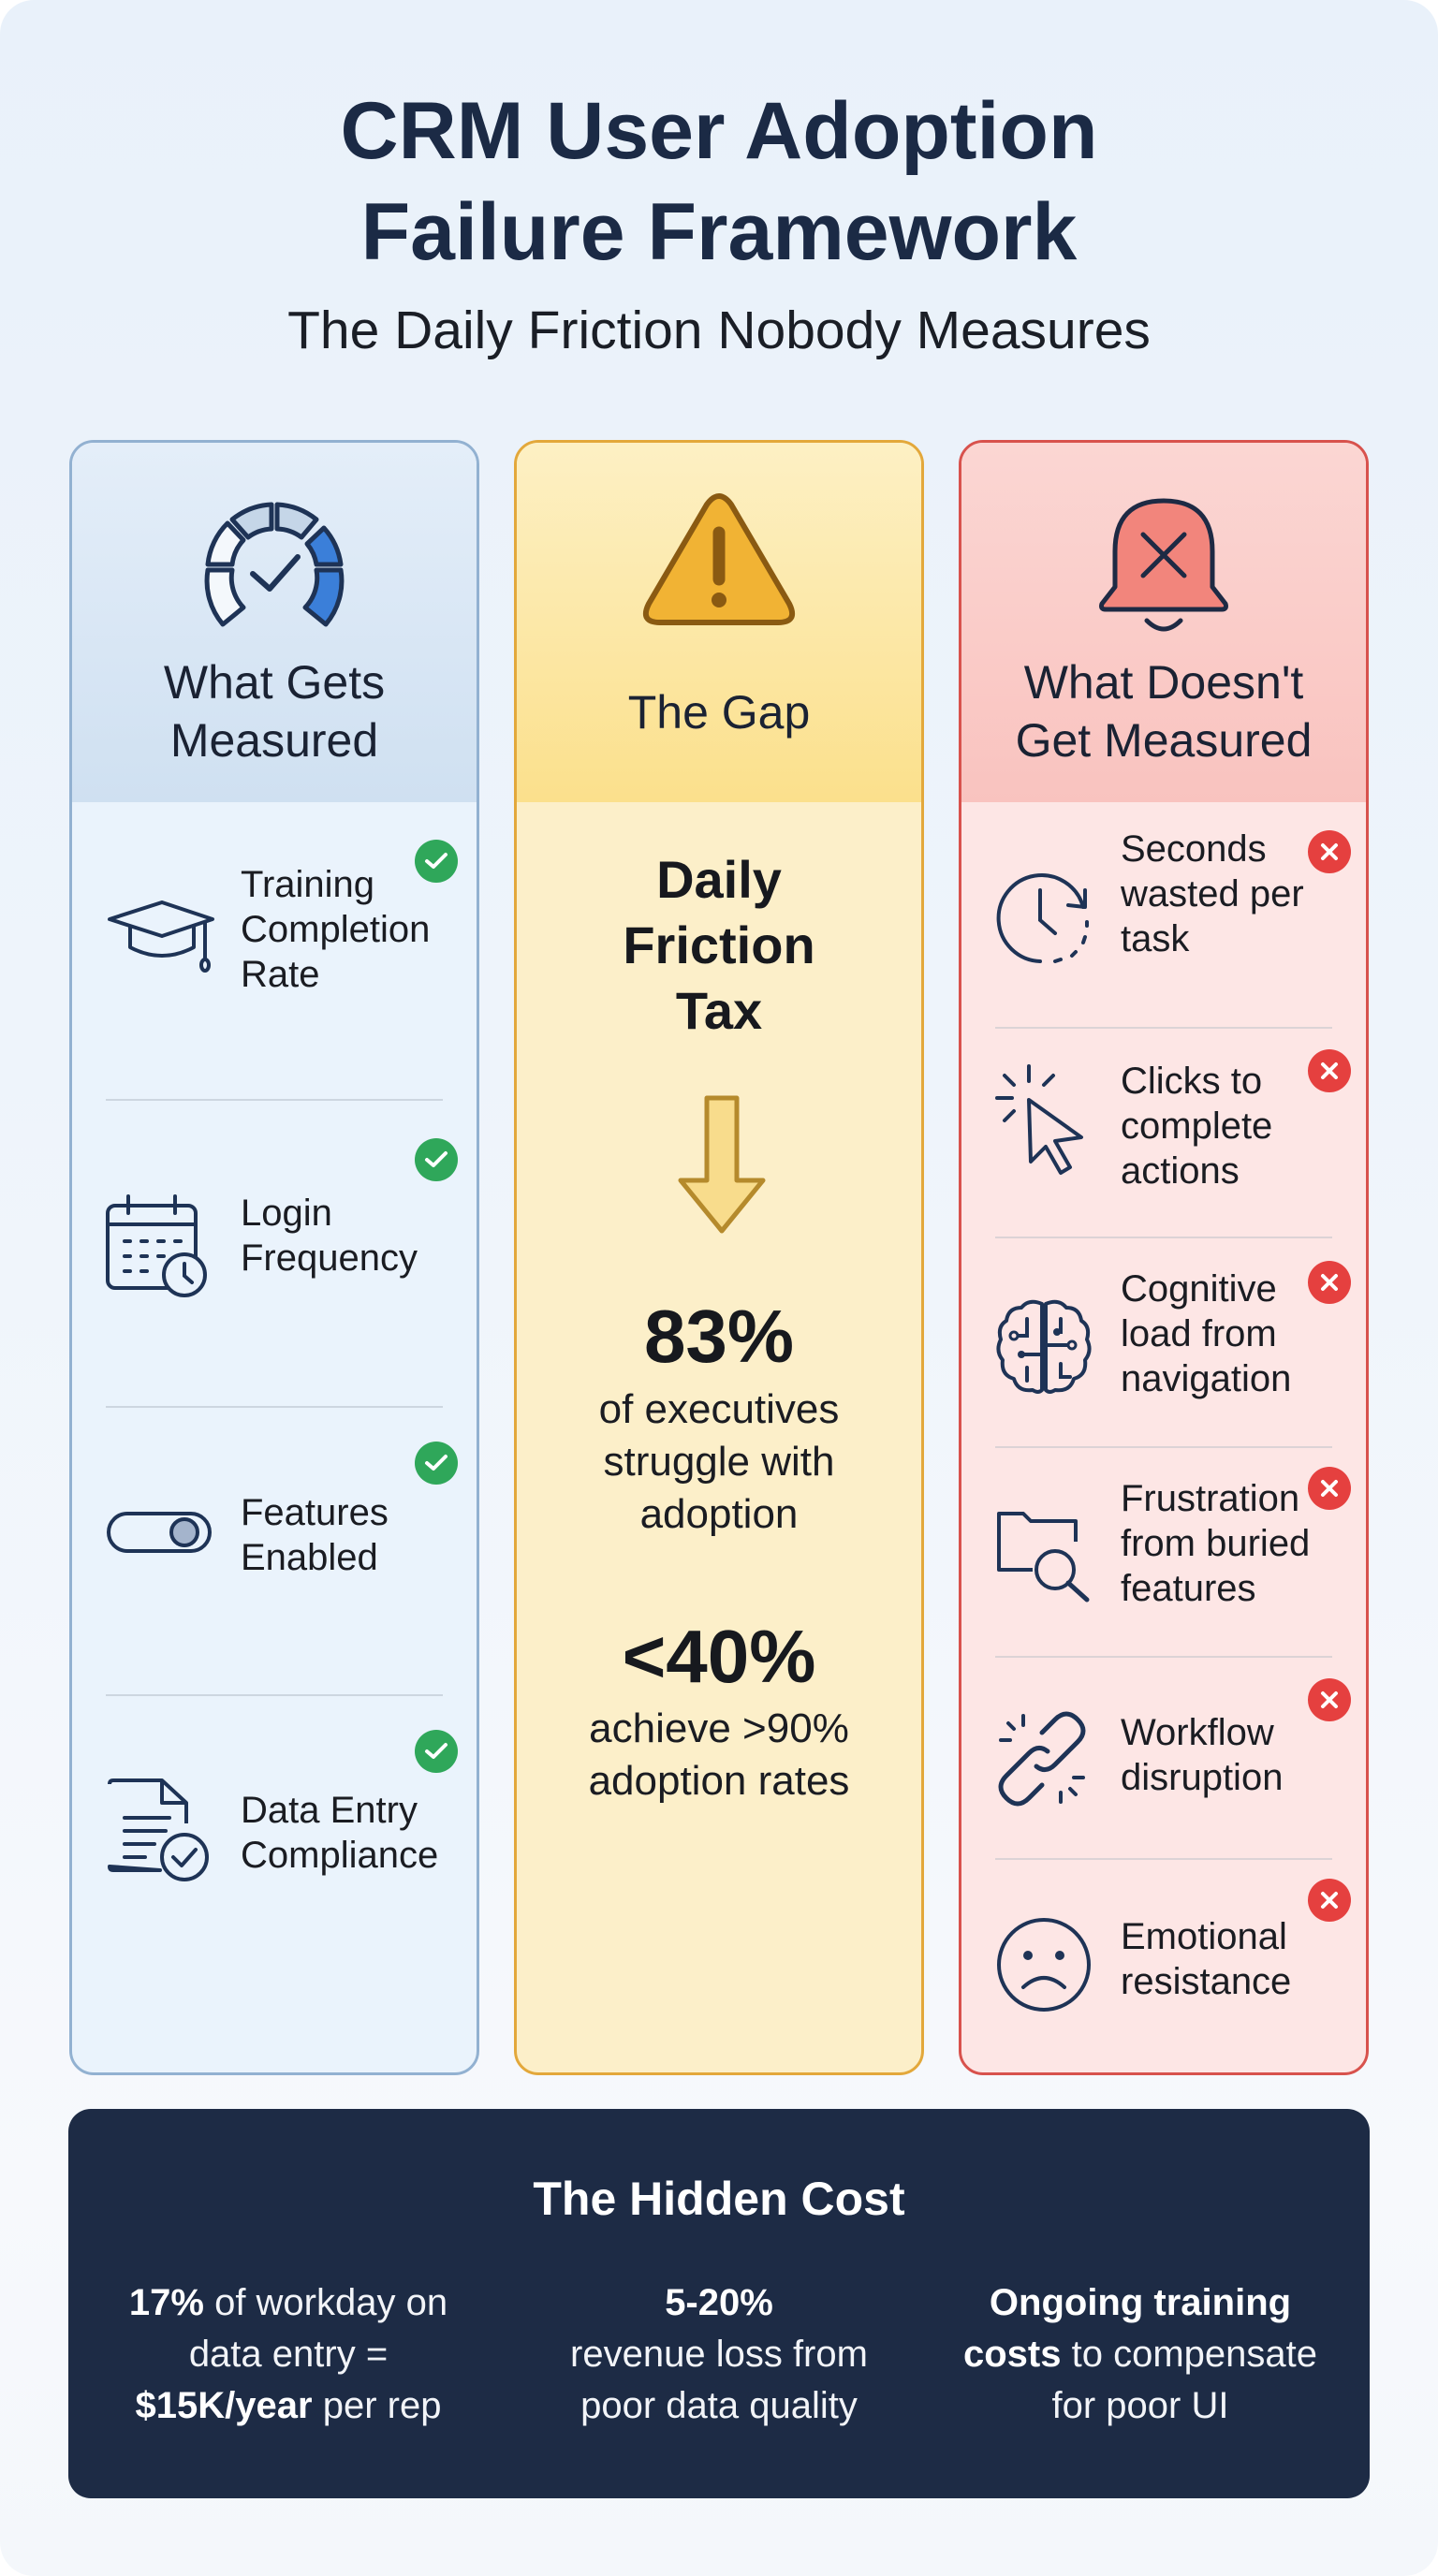  Describe the element at coordinates (159, 1532) in the screenshot. I see `toggle-switch-icon` at that location.